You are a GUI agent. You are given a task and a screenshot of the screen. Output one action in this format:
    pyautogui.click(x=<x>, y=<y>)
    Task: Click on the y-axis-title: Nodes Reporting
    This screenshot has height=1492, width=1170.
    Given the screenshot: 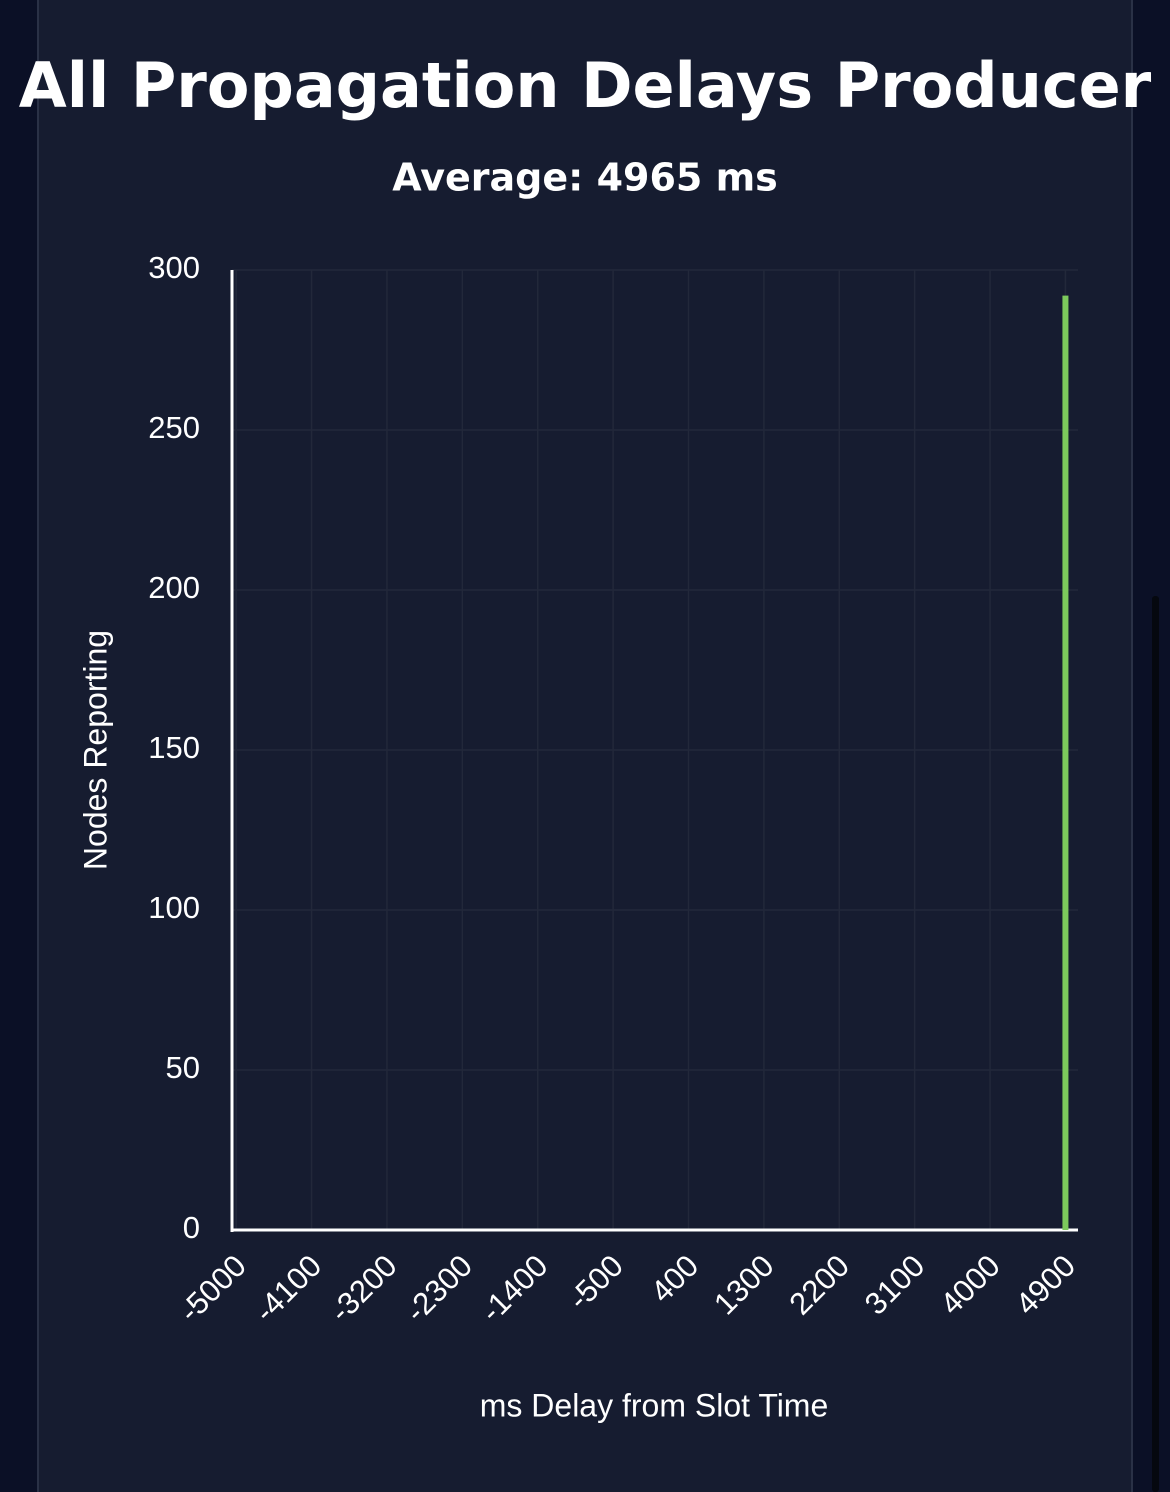 What is the action you would take?
    pyautogui.click(x=95, y=750)
    